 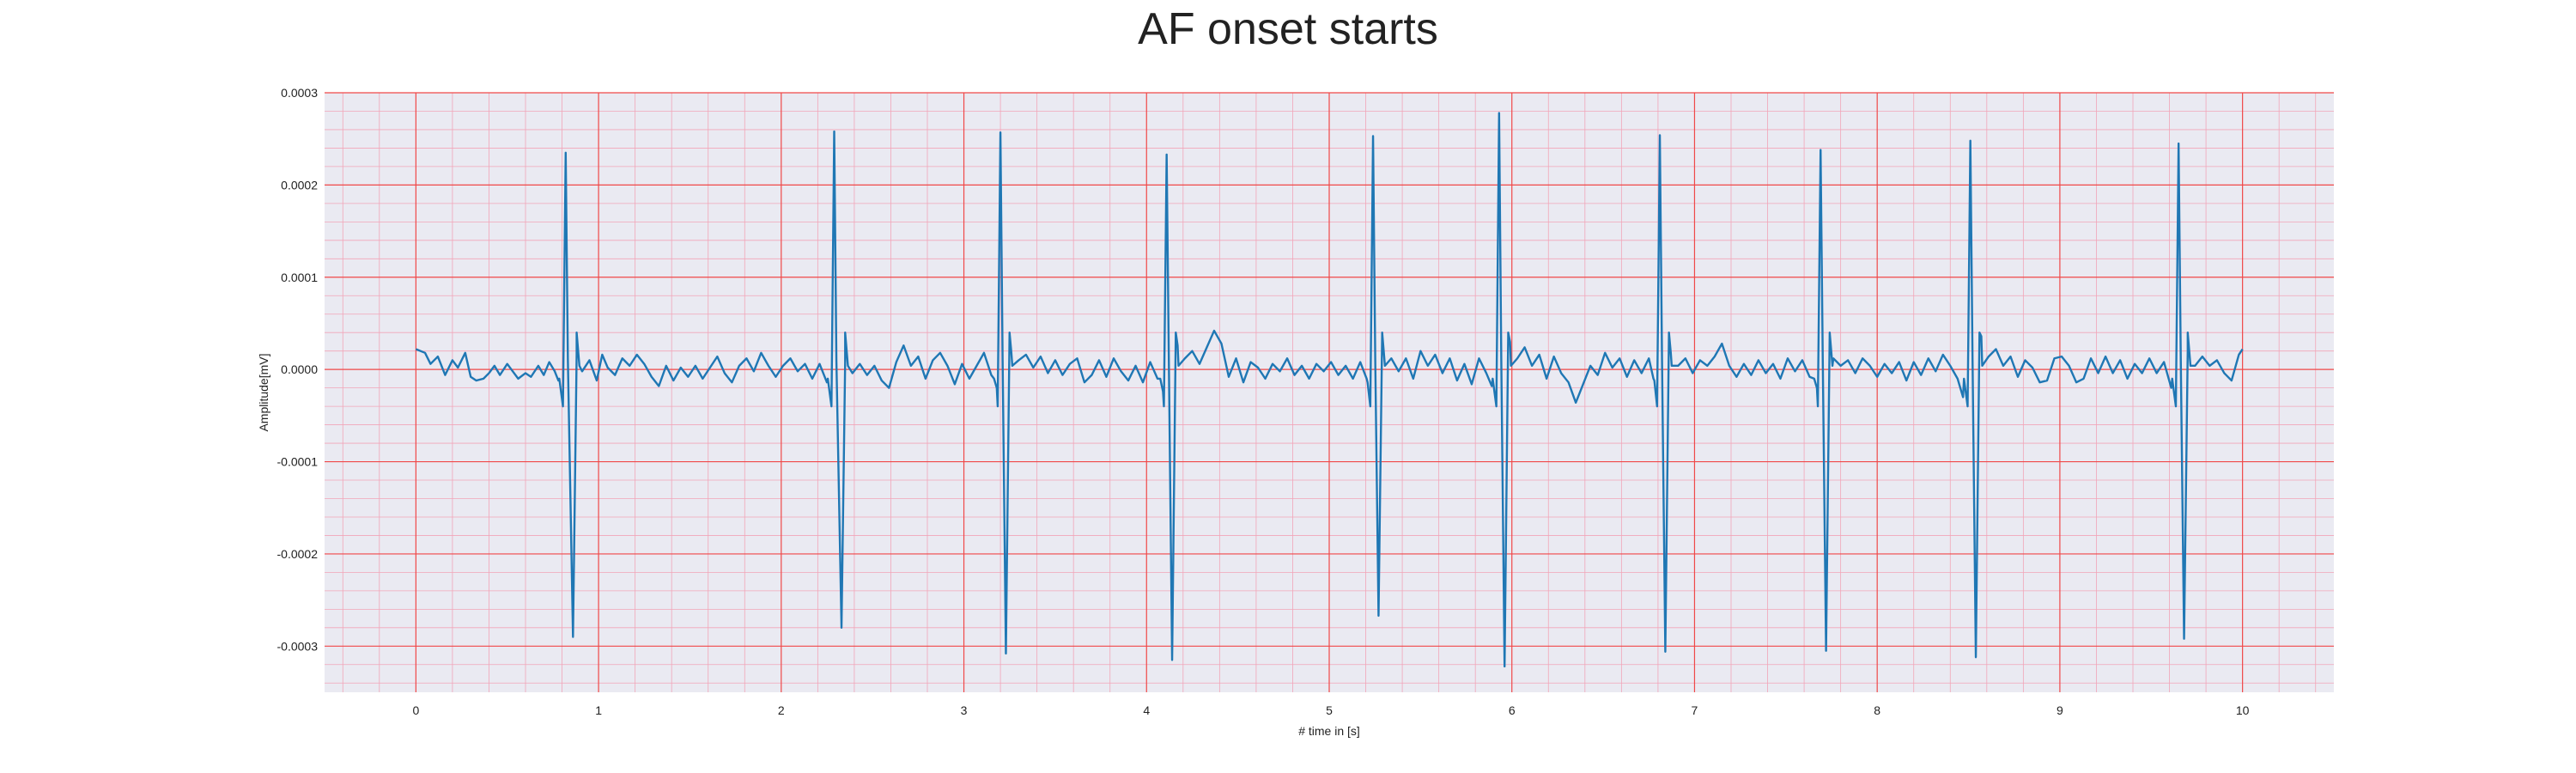 What do you see at coordinates (300, 277) in the screenshot?
I see `y-tick-label: 0.0001` at bounding box center [300, 277].